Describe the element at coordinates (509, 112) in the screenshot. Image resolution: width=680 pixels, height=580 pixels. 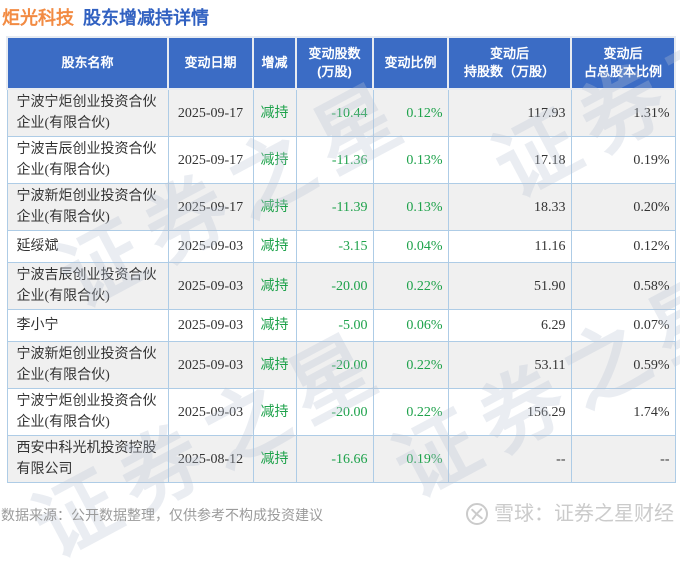
I see `cell-holding-after: 117.93` at that location.